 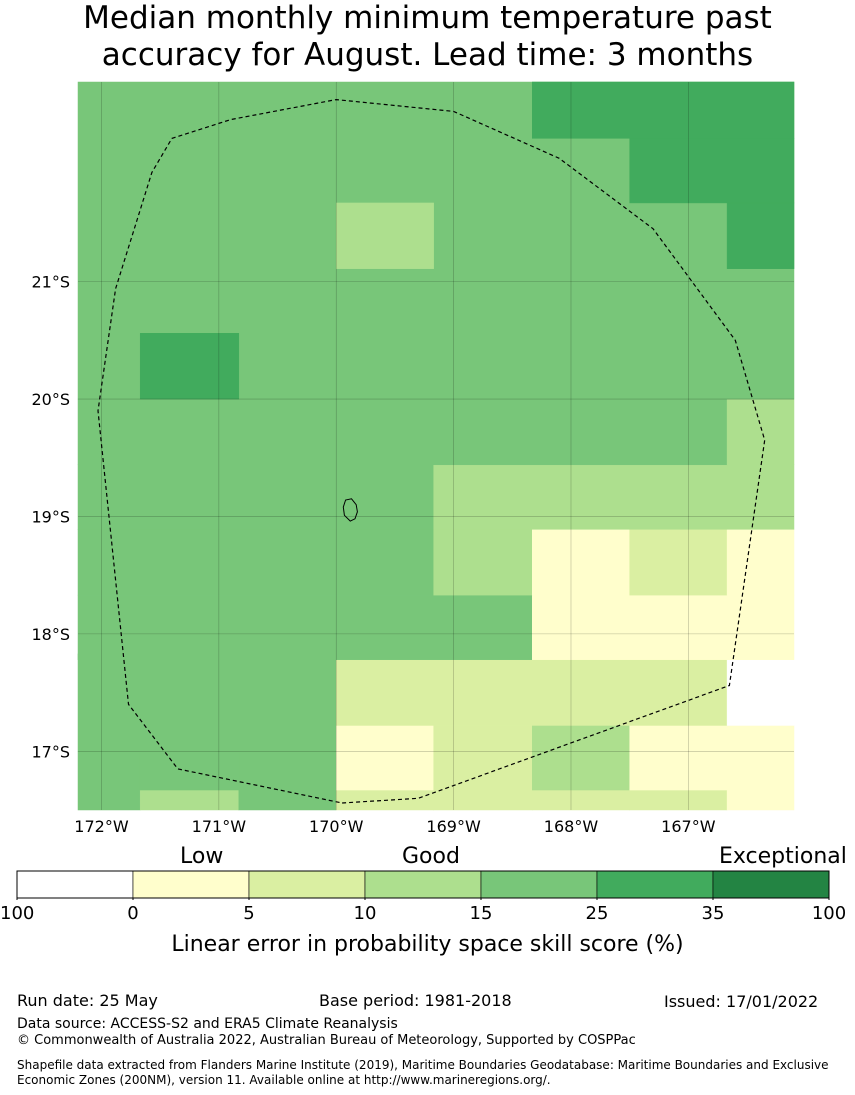 What do you see at coordinates (453, 826) in the screenshot?
I see `lon-tick-label: 169°W` at bounding box center [453, 826].